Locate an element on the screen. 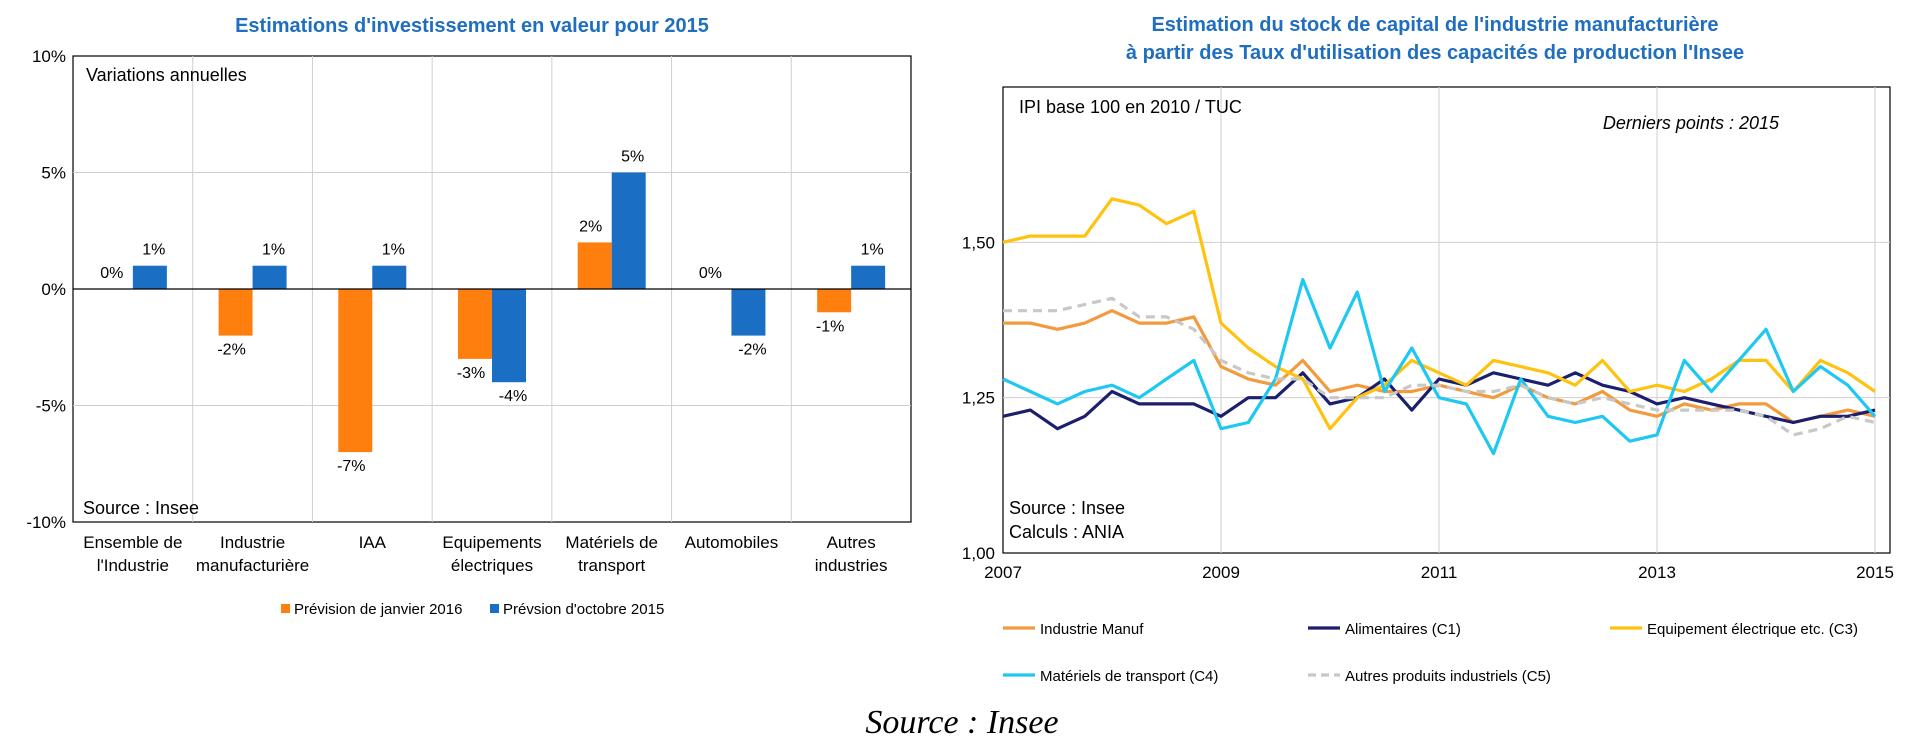 The width and height of the screenshot is (1920, 743). bar-data-label: -3% is located at coordinates (471, 373).